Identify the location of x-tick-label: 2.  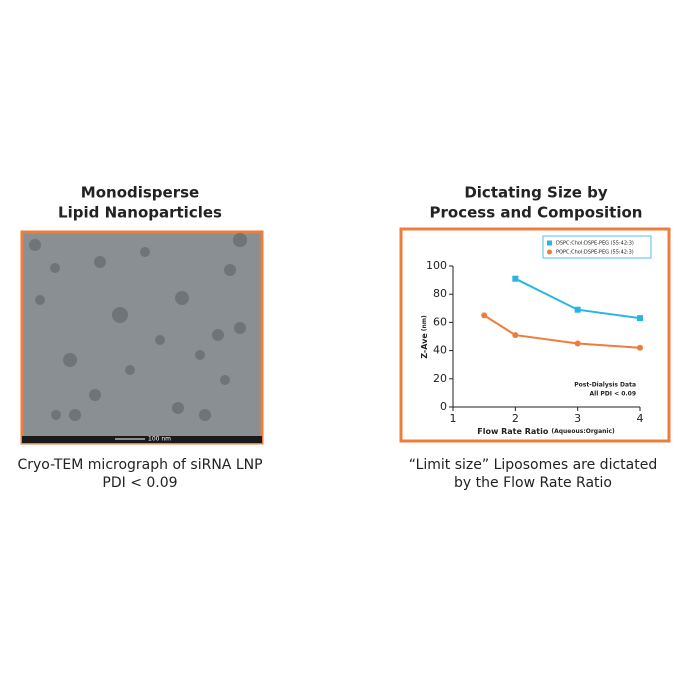
(515, 418).